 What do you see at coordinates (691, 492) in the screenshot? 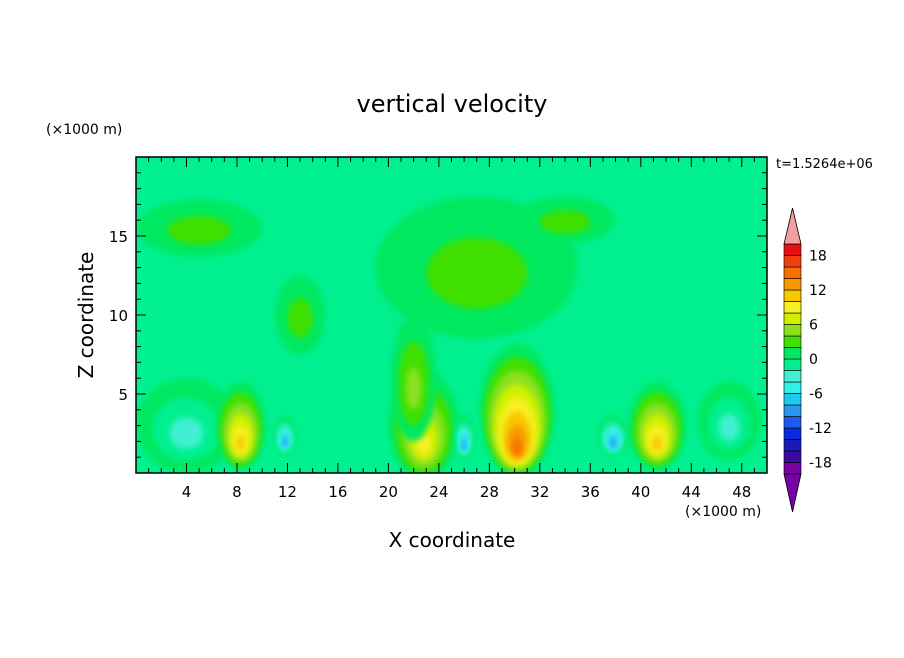
I see `x-tick-label: 44` at bounding box center [691, 492].